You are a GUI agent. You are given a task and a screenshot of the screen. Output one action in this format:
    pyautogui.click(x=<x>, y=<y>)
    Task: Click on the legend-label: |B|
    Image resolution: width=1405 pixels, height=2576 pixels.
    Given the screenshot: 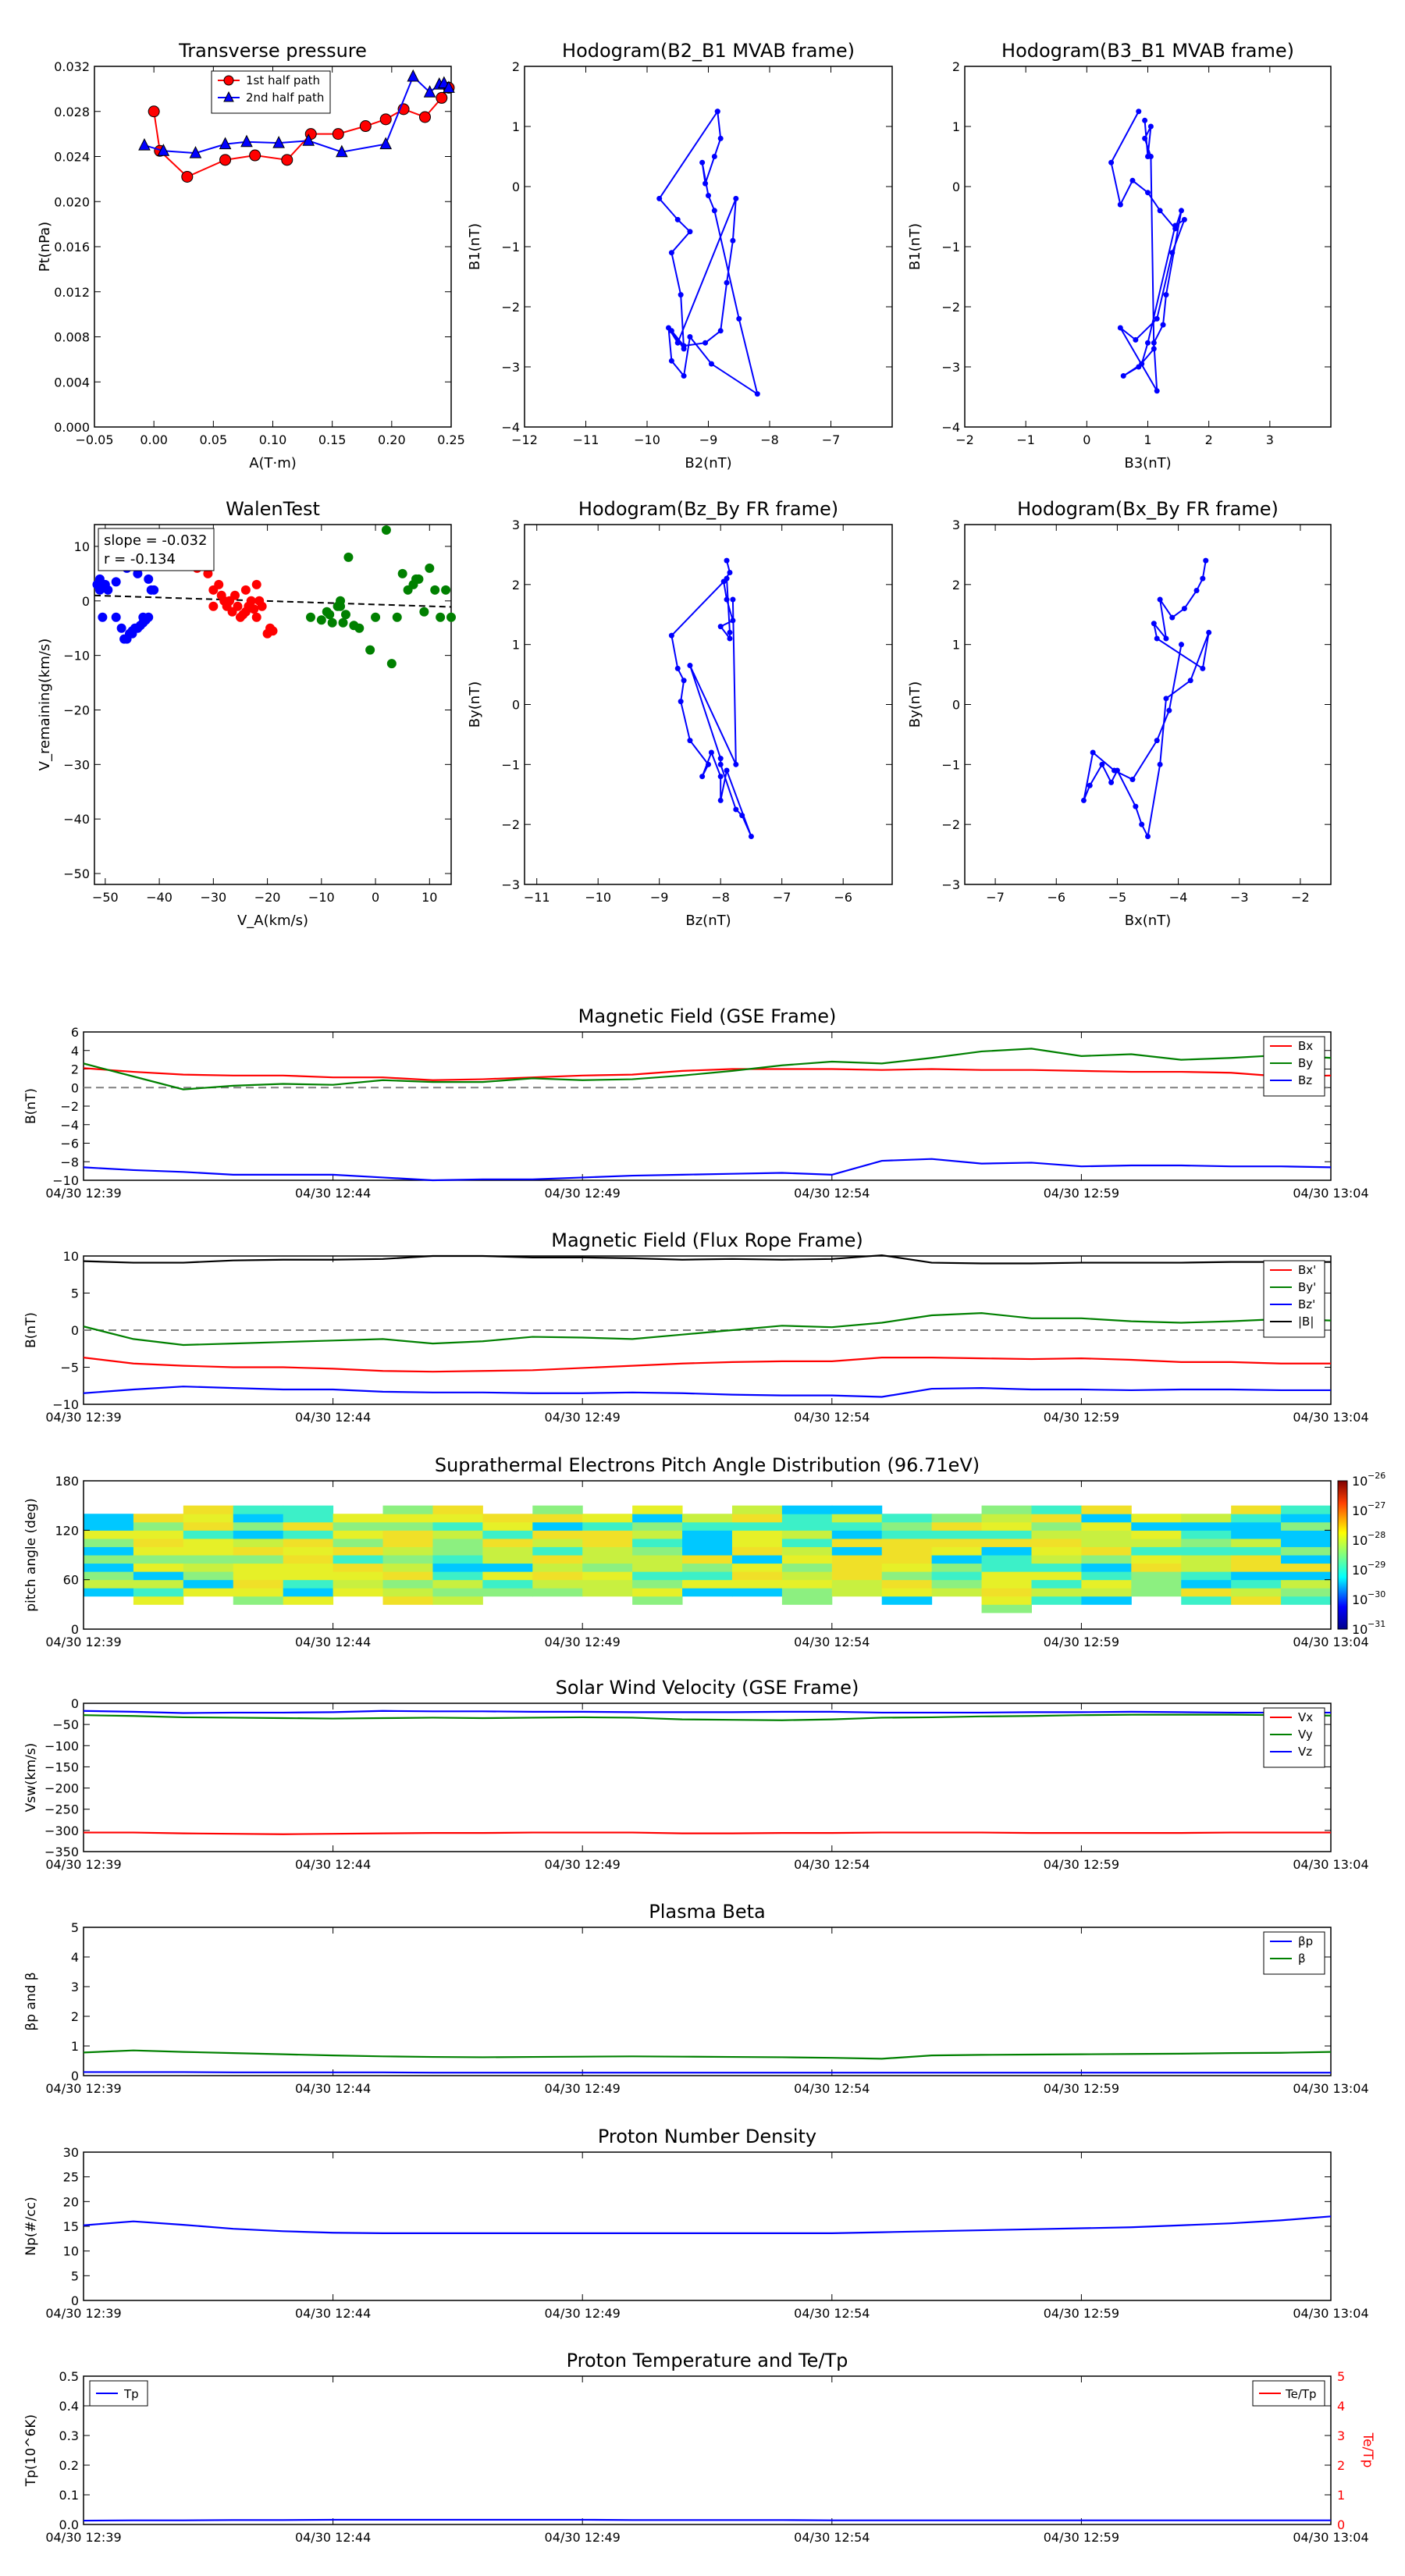 What is the action you would take?
    pyautogui.click(x=1306, y=1322)
    